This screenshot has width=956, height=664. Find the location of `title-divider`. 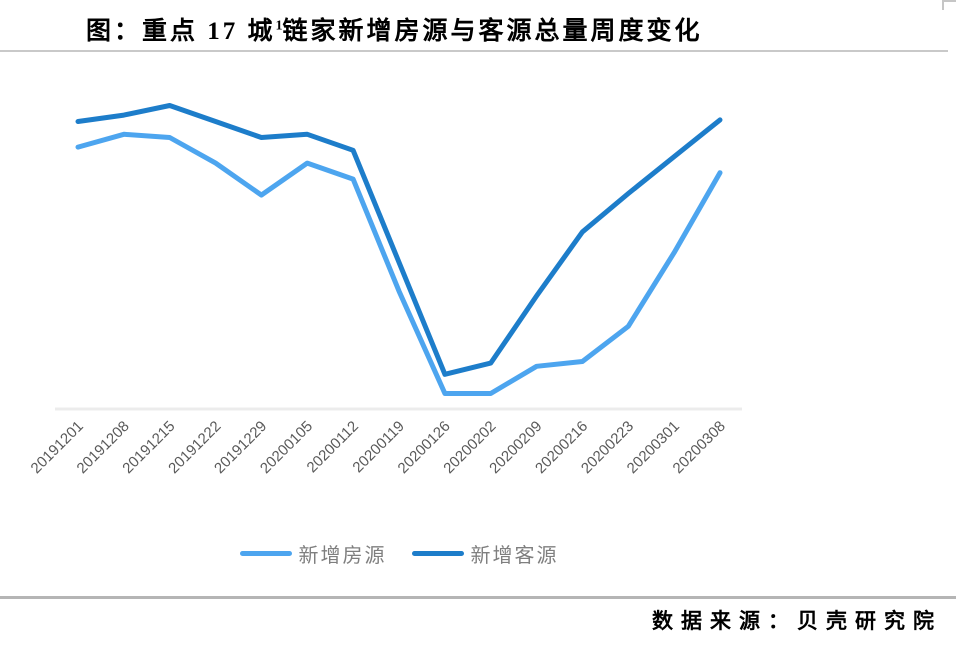

title-divider is located at coordinates (474, 51).